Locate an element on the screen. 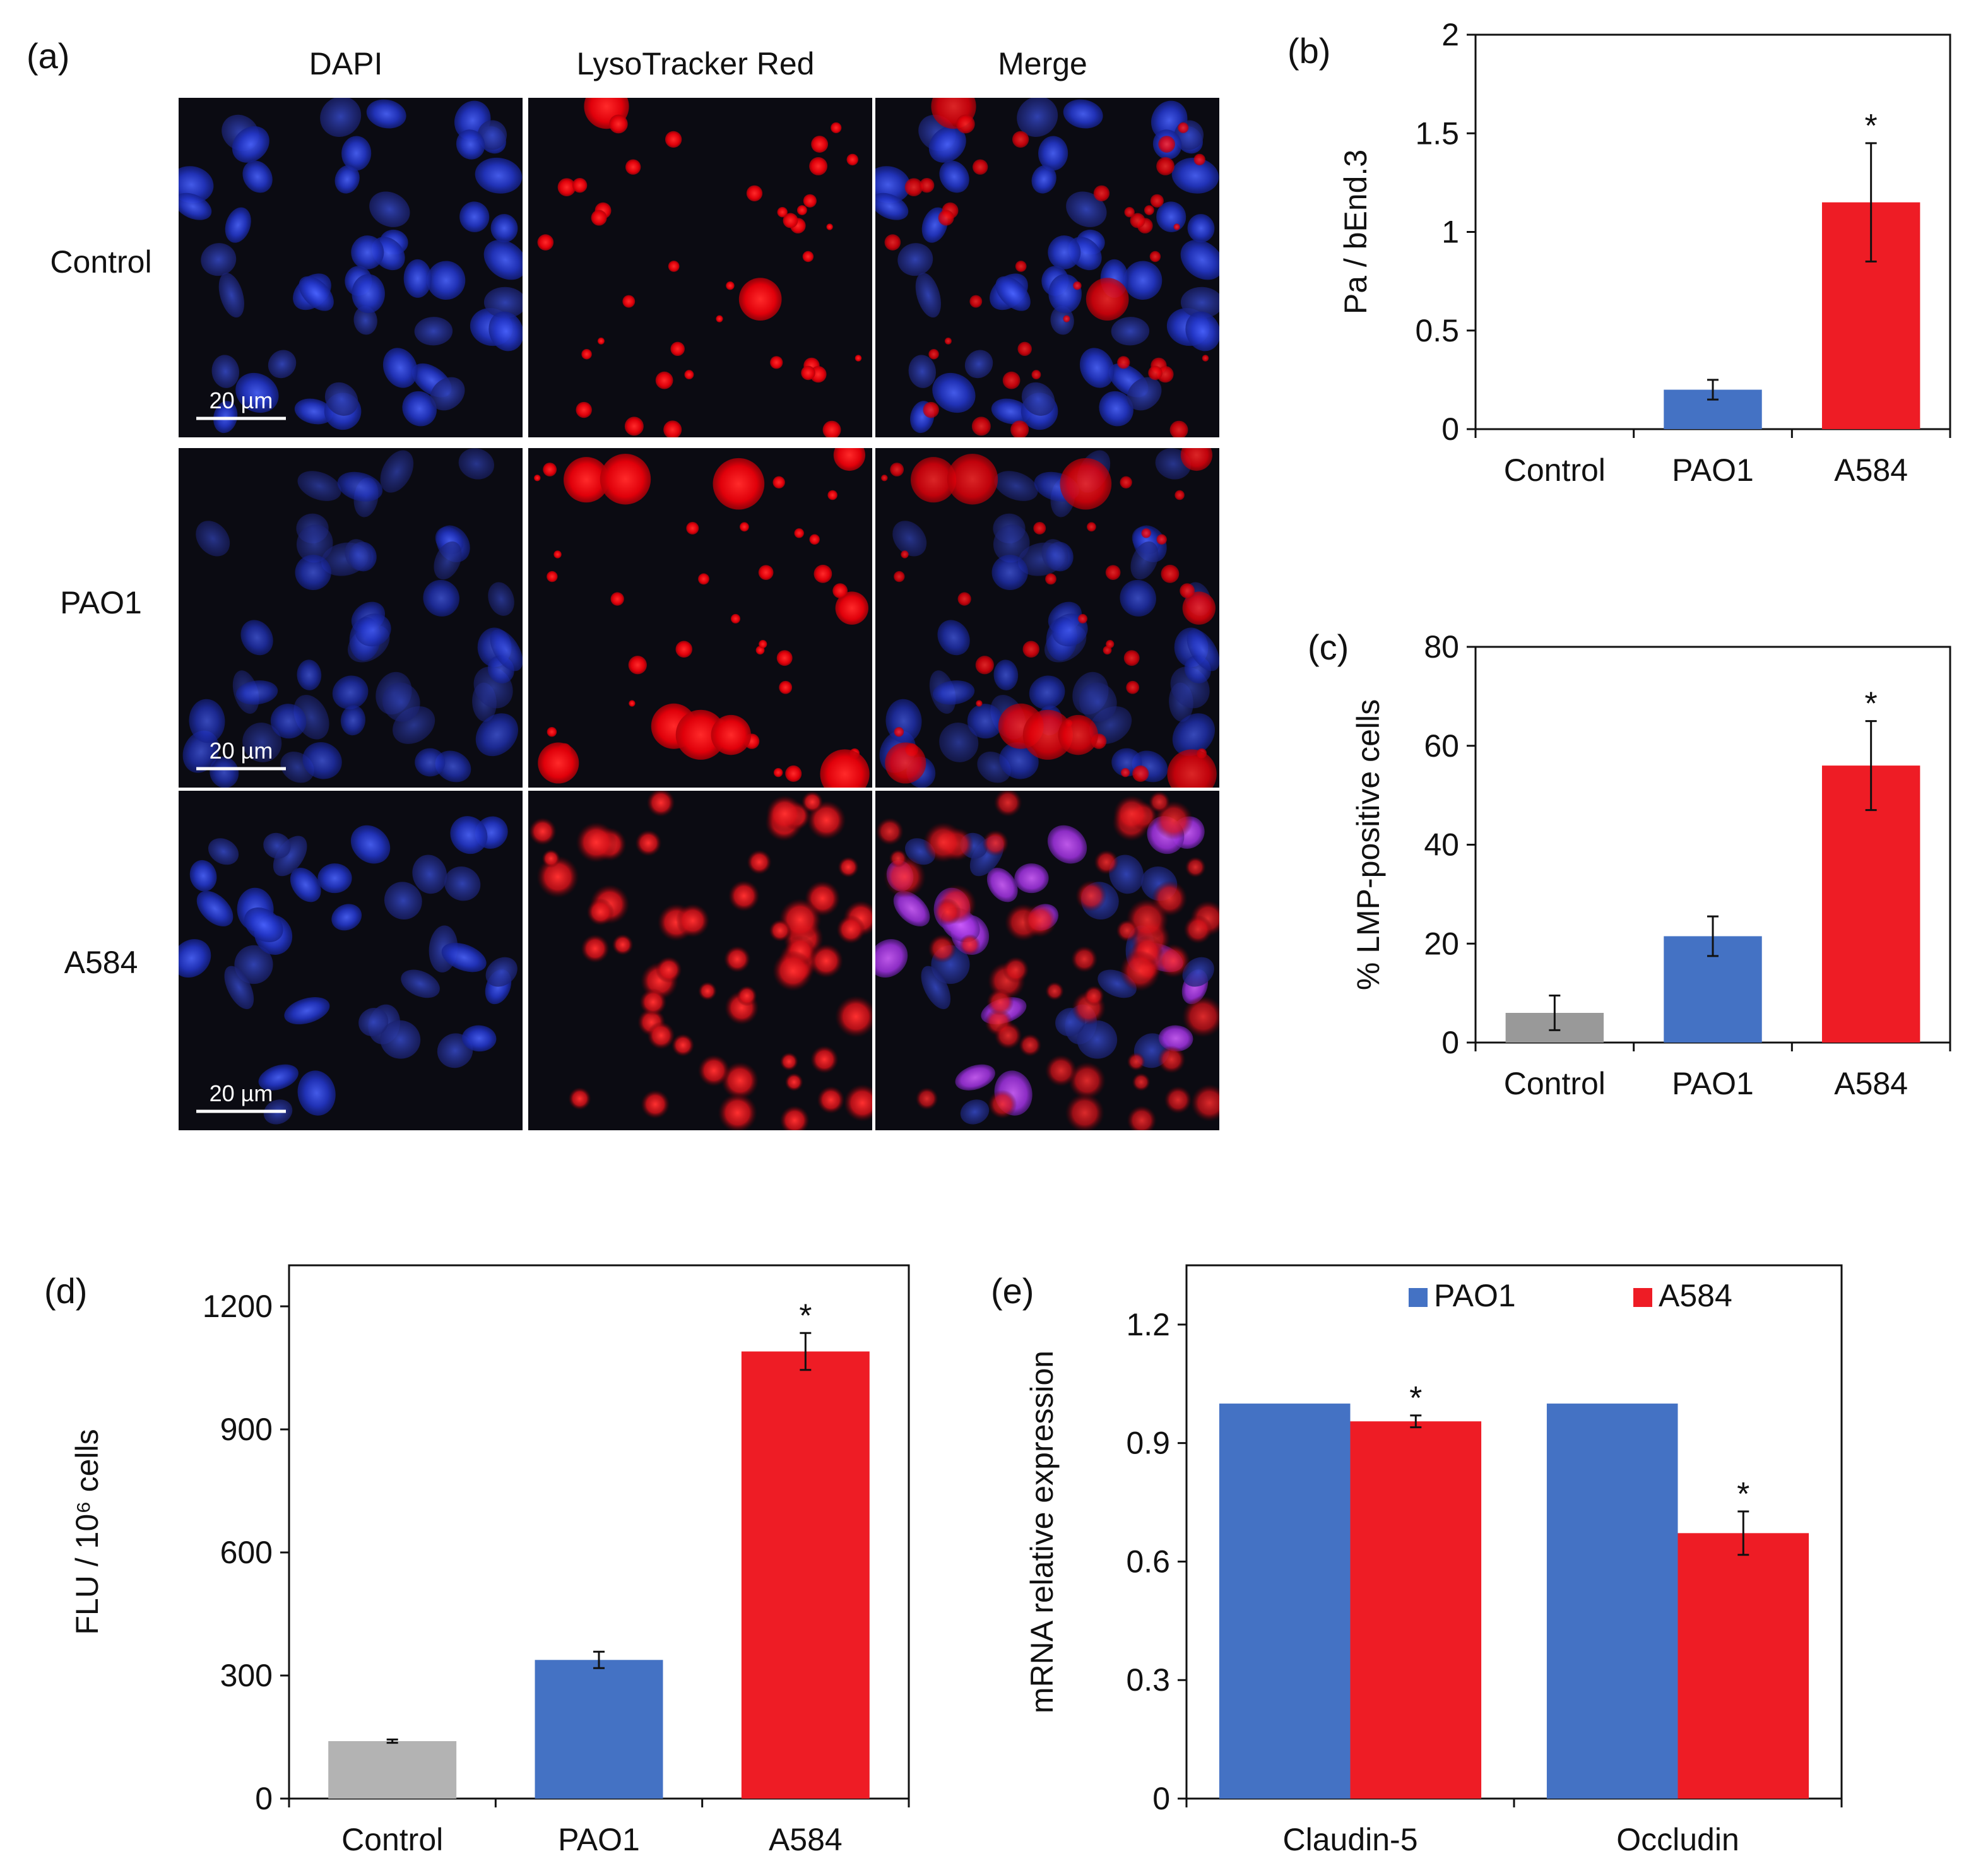 The height and width of the screenshot is (1868, 1988). x-tick-label: PAO1 is located at coordinates (599, 1839).